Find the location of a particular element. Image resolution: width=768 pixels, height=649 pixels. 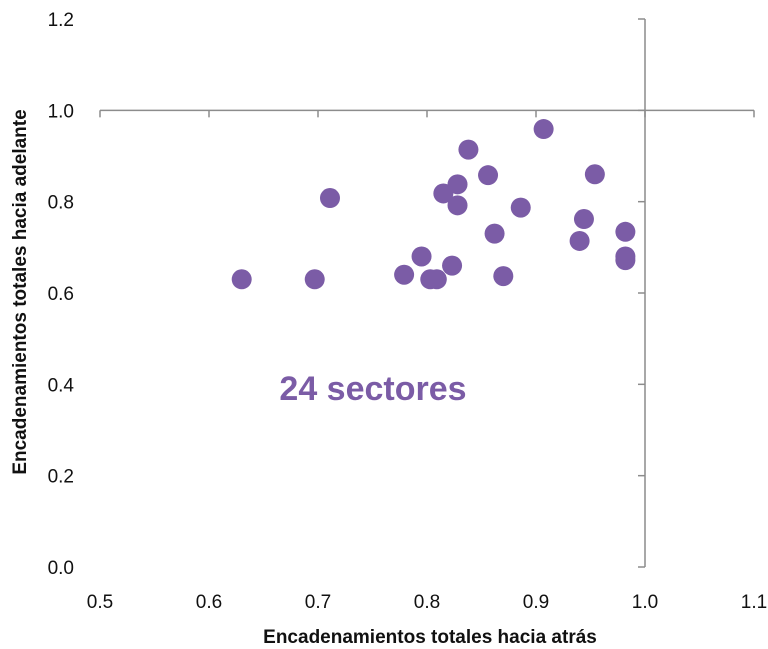

y-tick-label: 0.4 is located at coordinates (61, 385).